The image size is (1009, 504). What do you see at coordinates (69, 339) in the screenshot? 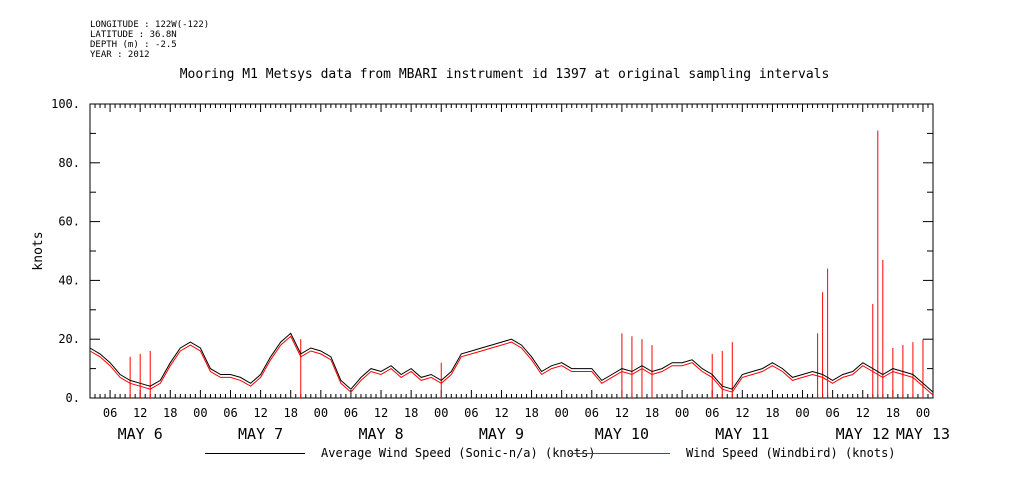
I see `y-tick-label: 20.` at bounding box center [69, 339].